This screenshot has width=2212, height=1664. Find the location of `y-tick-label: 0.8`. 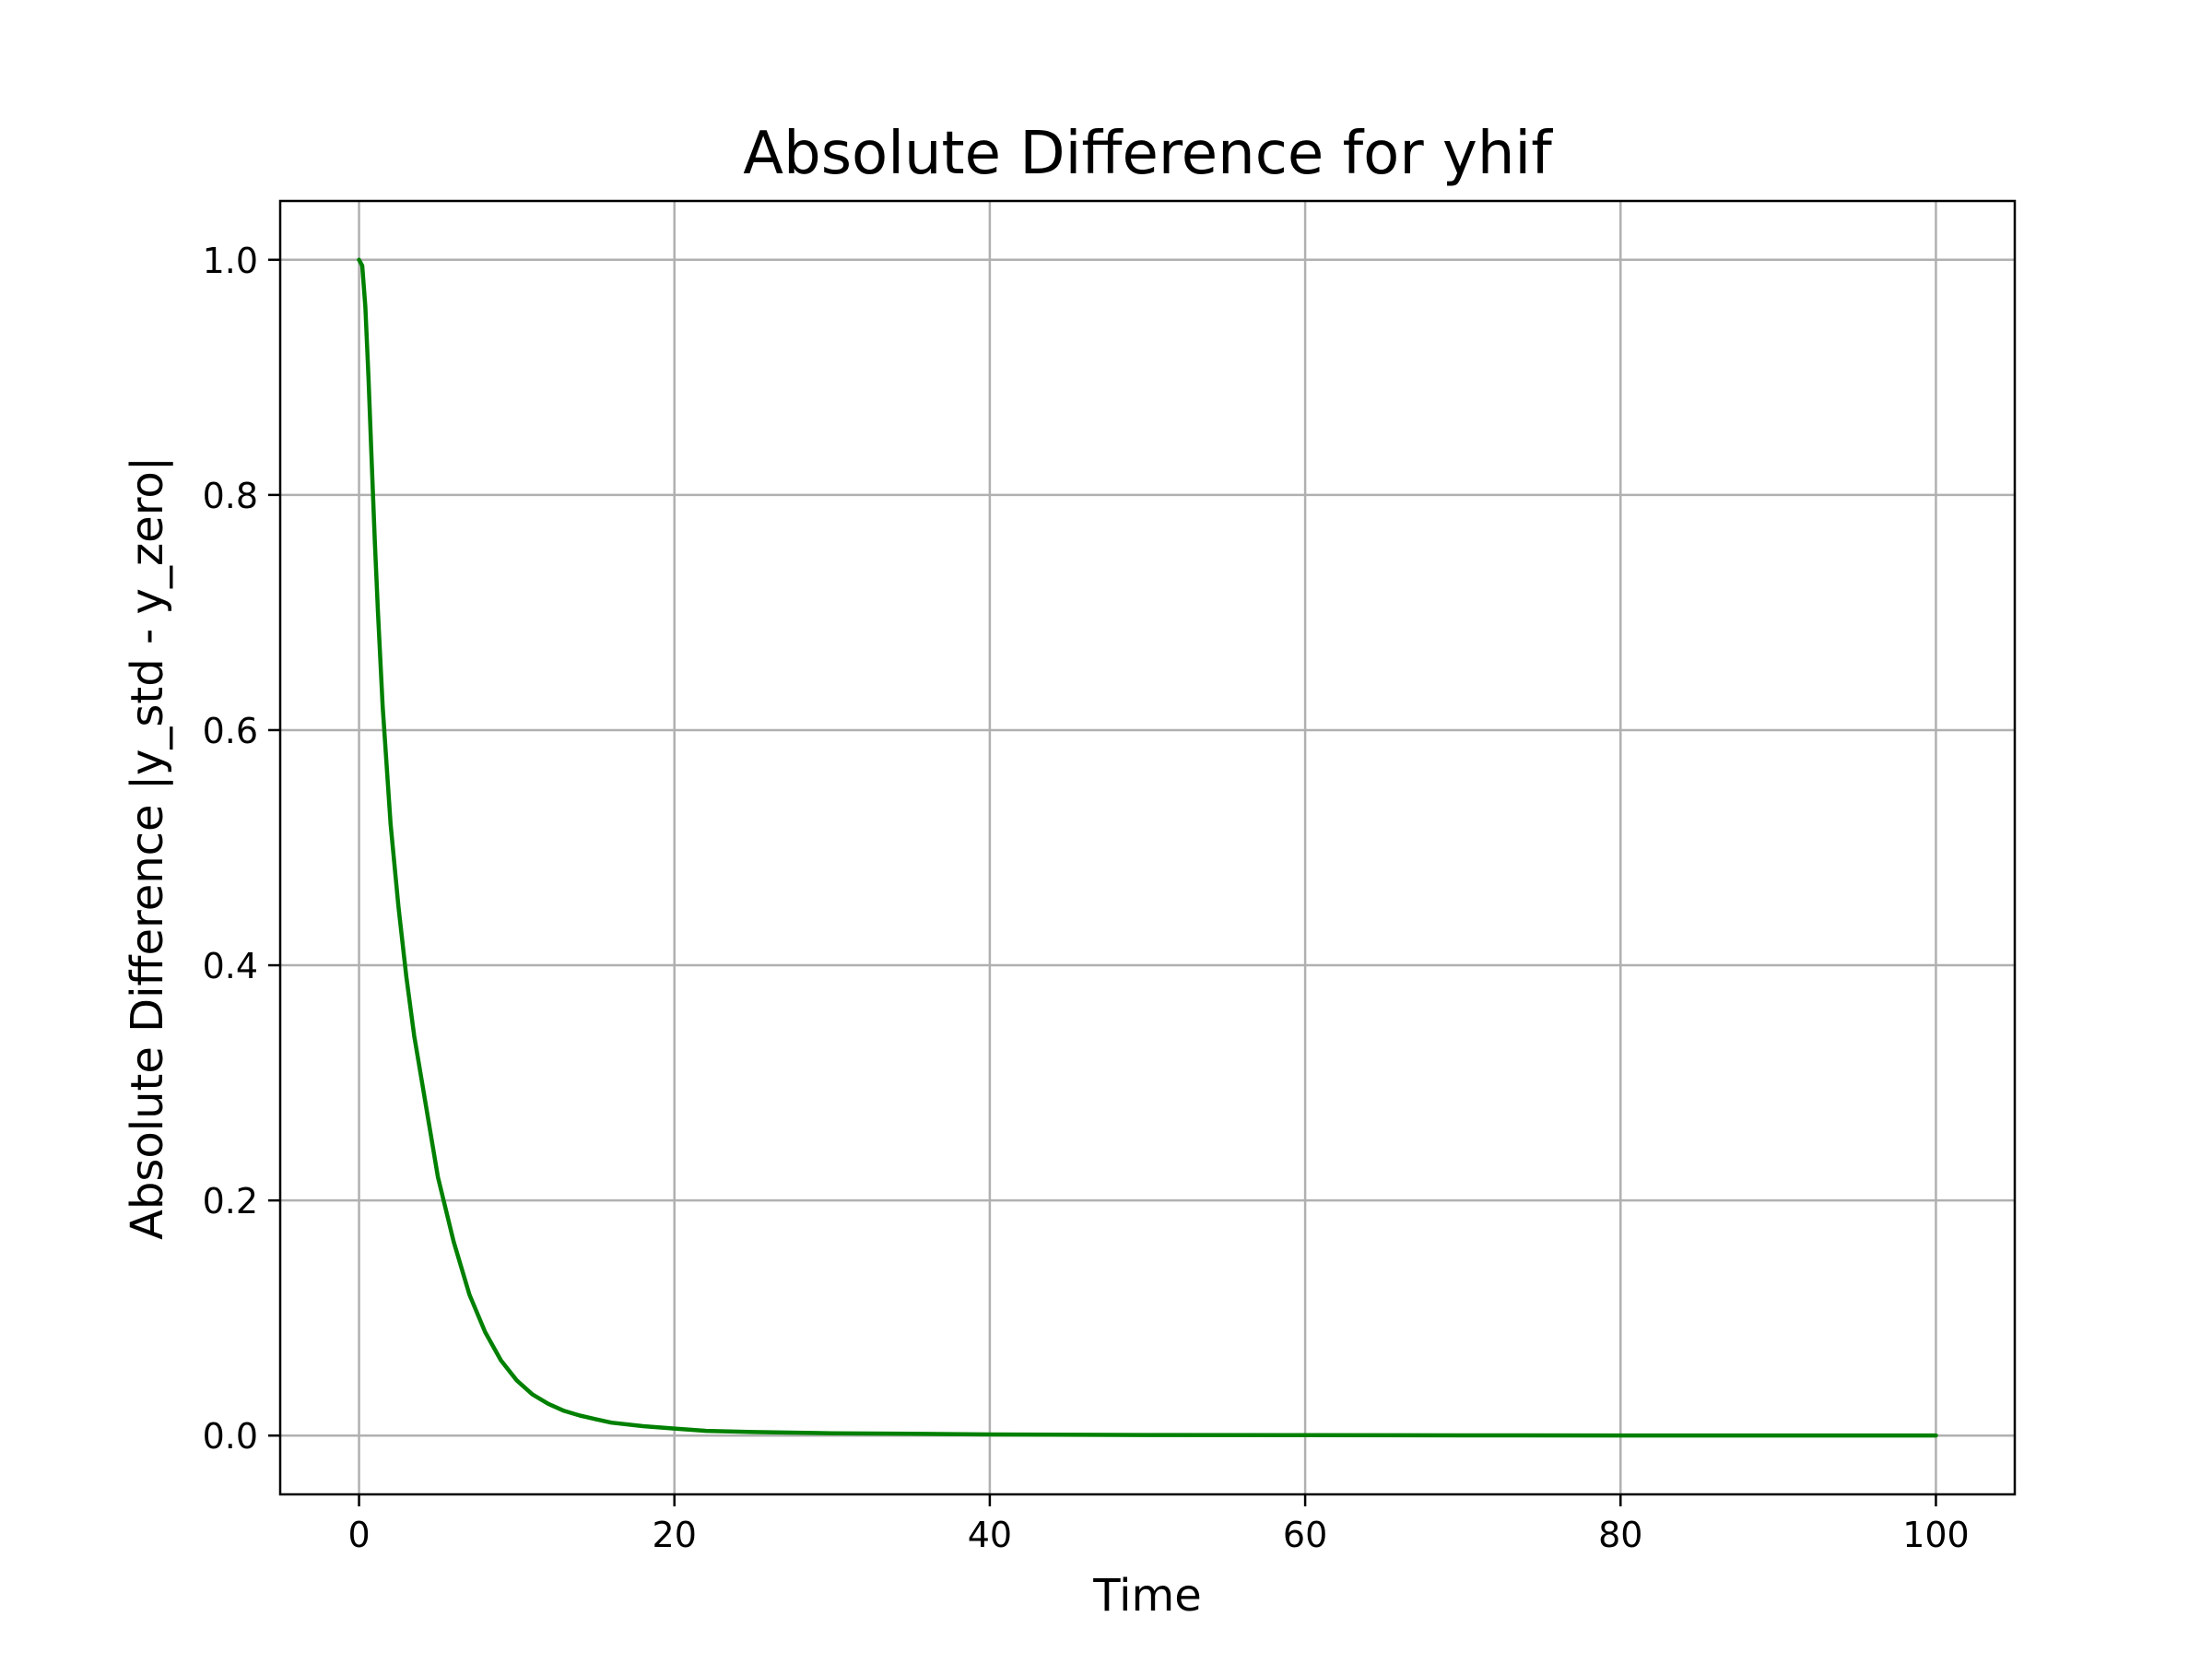

y-tick-label: 0.8 is located at coordinates (230, 496).